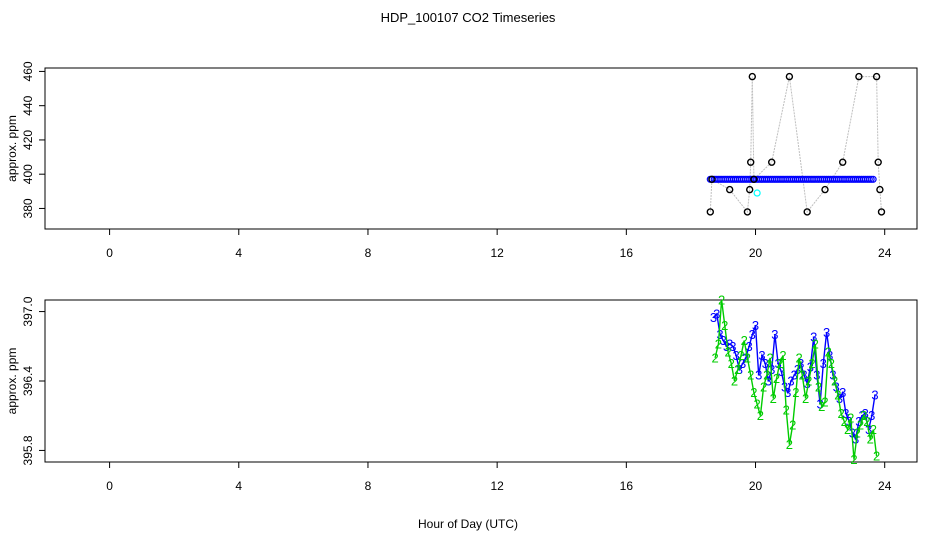  Describe the element at coordinates (28, 450) in the screenshot. I see `y-tick-label: 395.8` at that location.